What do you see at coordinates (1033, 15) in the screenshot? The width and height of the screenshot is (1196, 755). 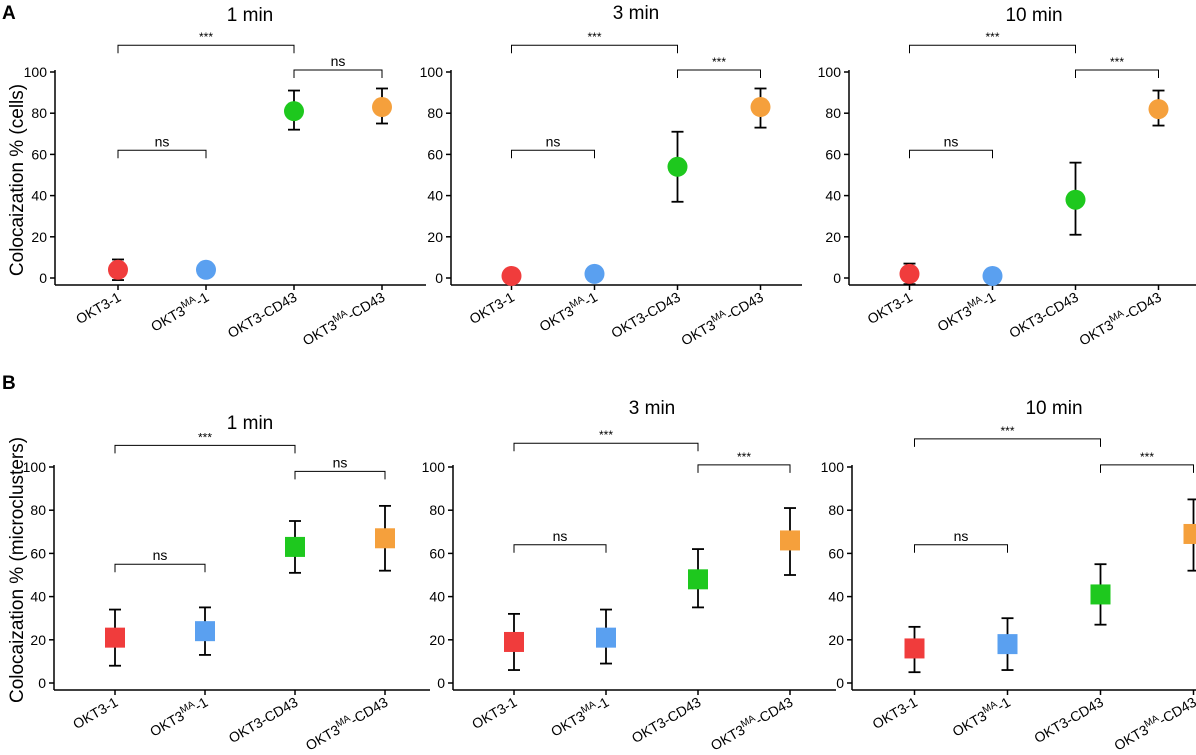 I see `chart-title: 10 min` at bounding box center [1033, 15].